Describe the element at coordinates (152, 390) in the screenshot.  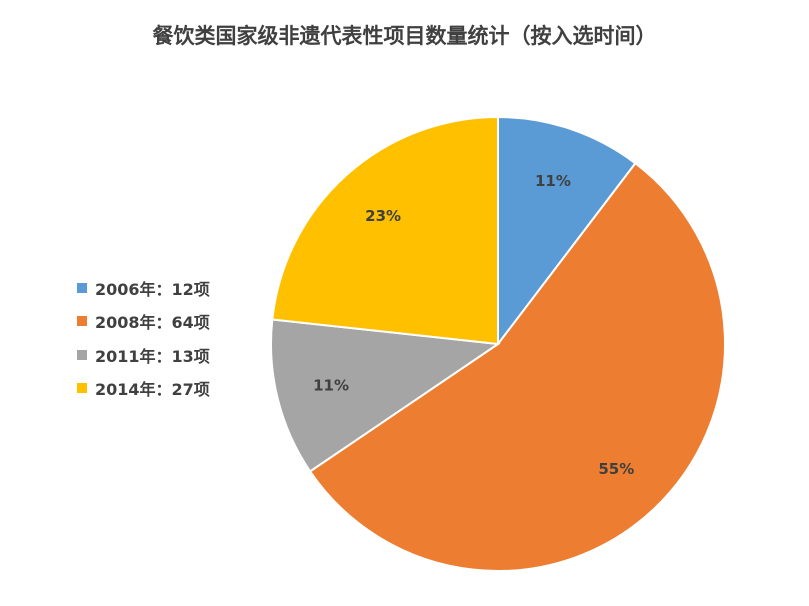
I see `legend-label: 2014年：27项` at that location.